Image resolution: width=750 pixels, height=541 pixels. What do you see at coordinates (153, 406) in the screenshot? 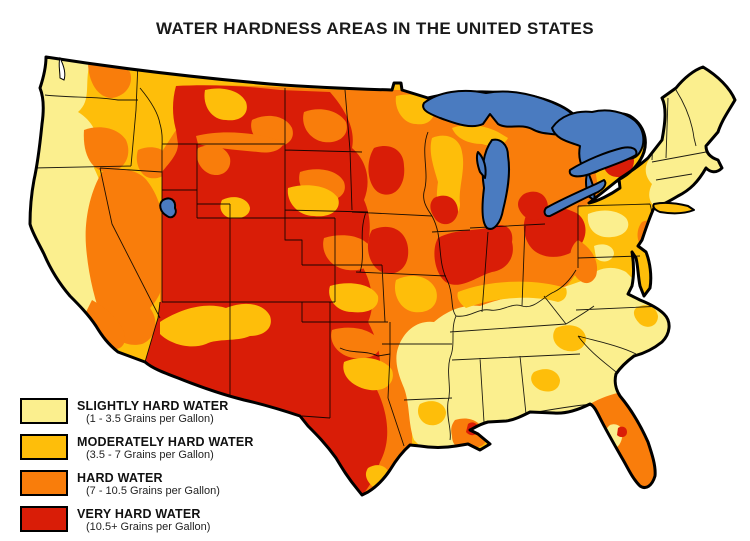
I see `legend-label: SLIGHTLY HARD WATER` at bounding box center [153, 406].